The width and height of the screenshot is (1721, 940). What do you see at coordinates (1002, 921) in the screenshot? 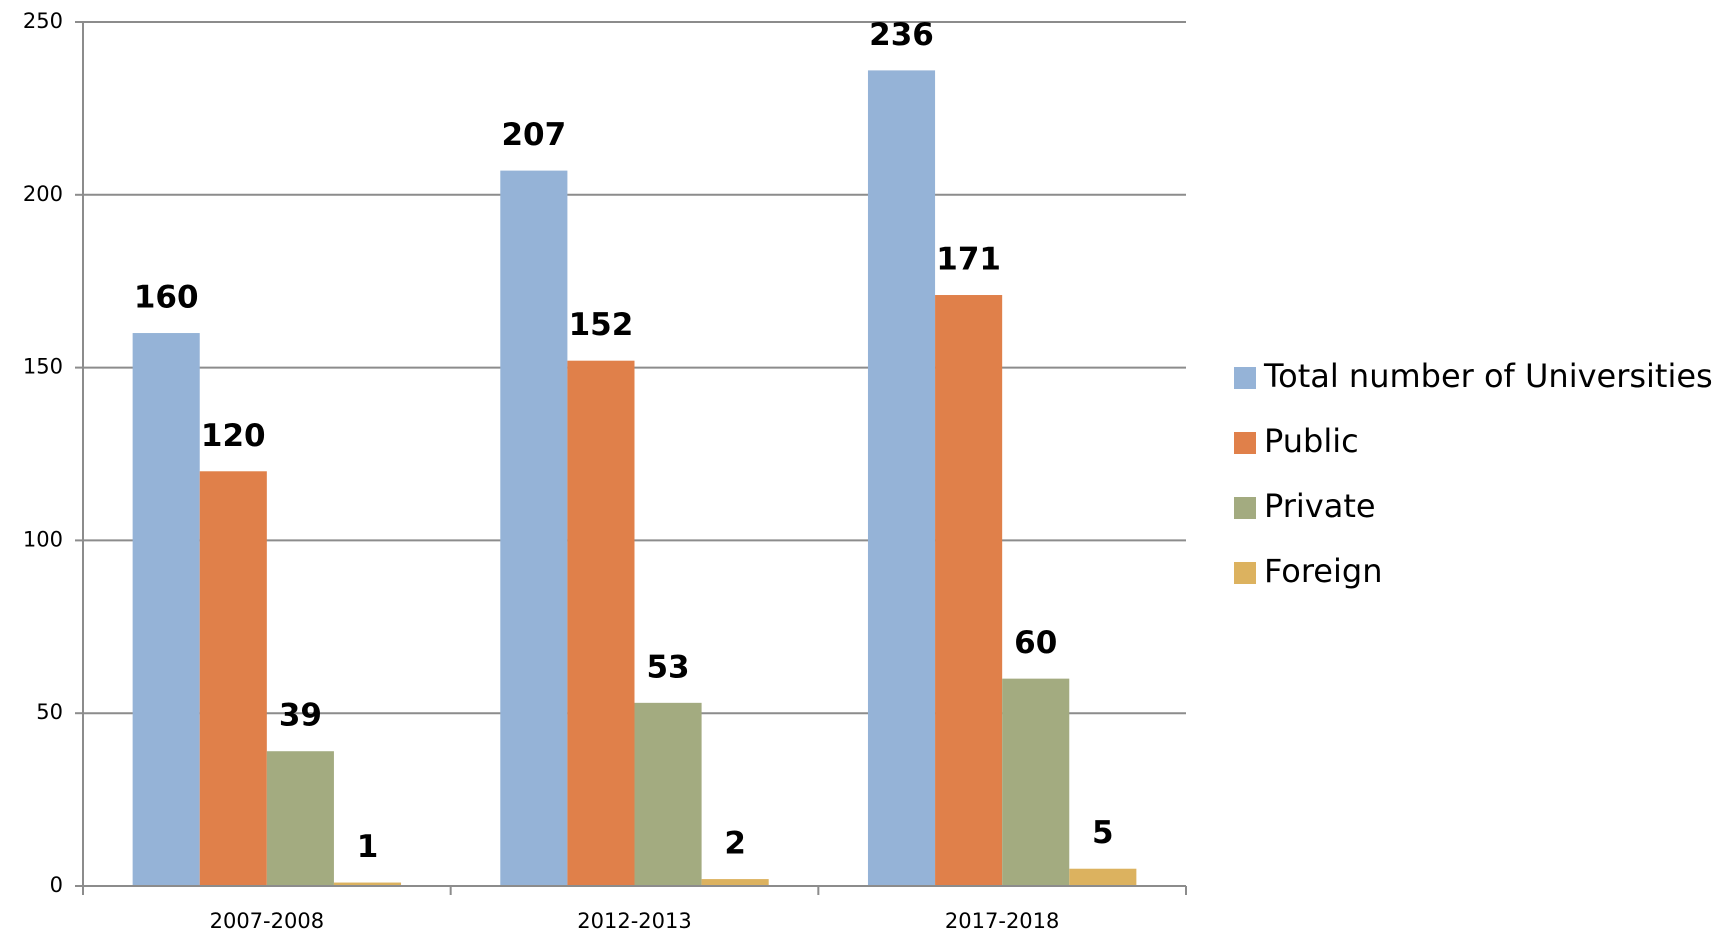
I see `x-tick-label: 2017-2018` at bounding box center [1002, 921].